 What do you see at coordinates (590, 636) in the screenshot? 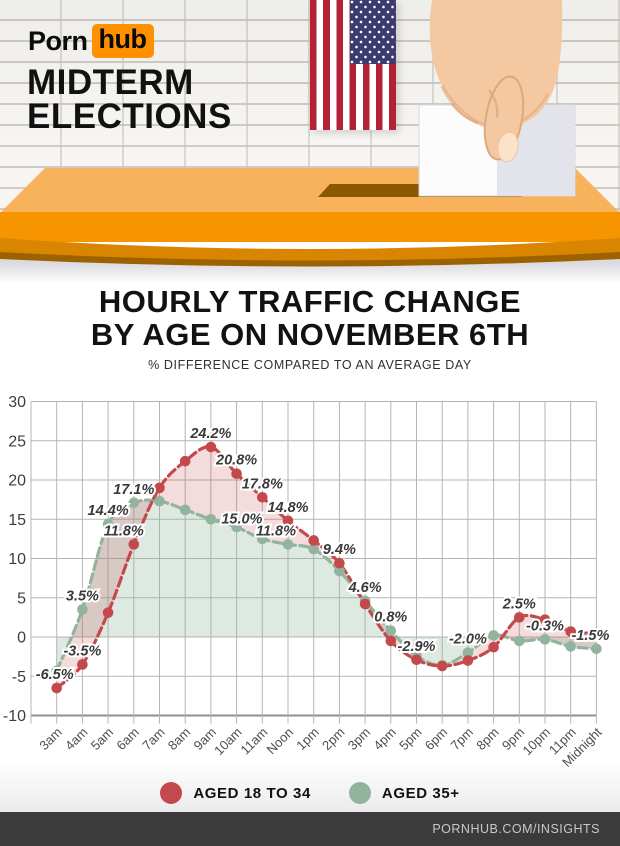
I see `value-label: -1.5%` at bounding box center [590, 636].